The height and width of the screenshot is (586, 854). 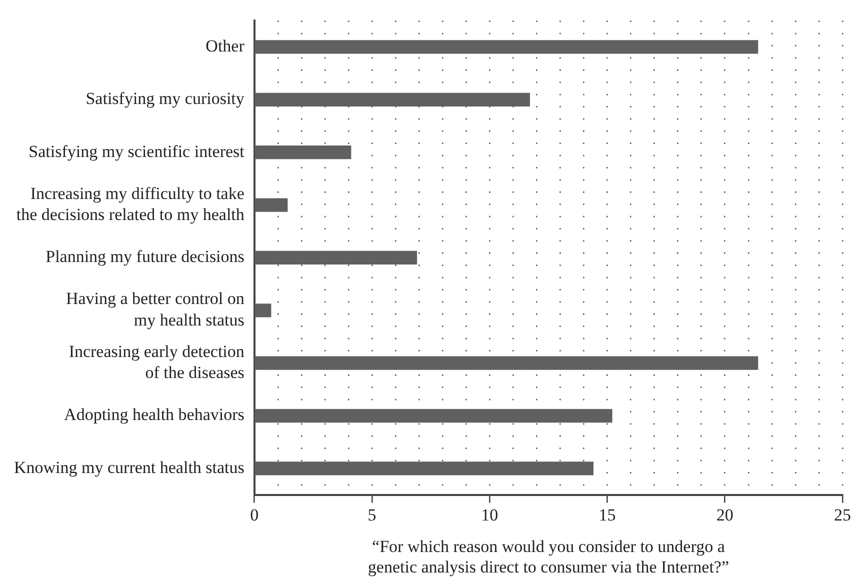 I want to click on y-tick-label: Knowing my current health status, so click(x=129, y=467).